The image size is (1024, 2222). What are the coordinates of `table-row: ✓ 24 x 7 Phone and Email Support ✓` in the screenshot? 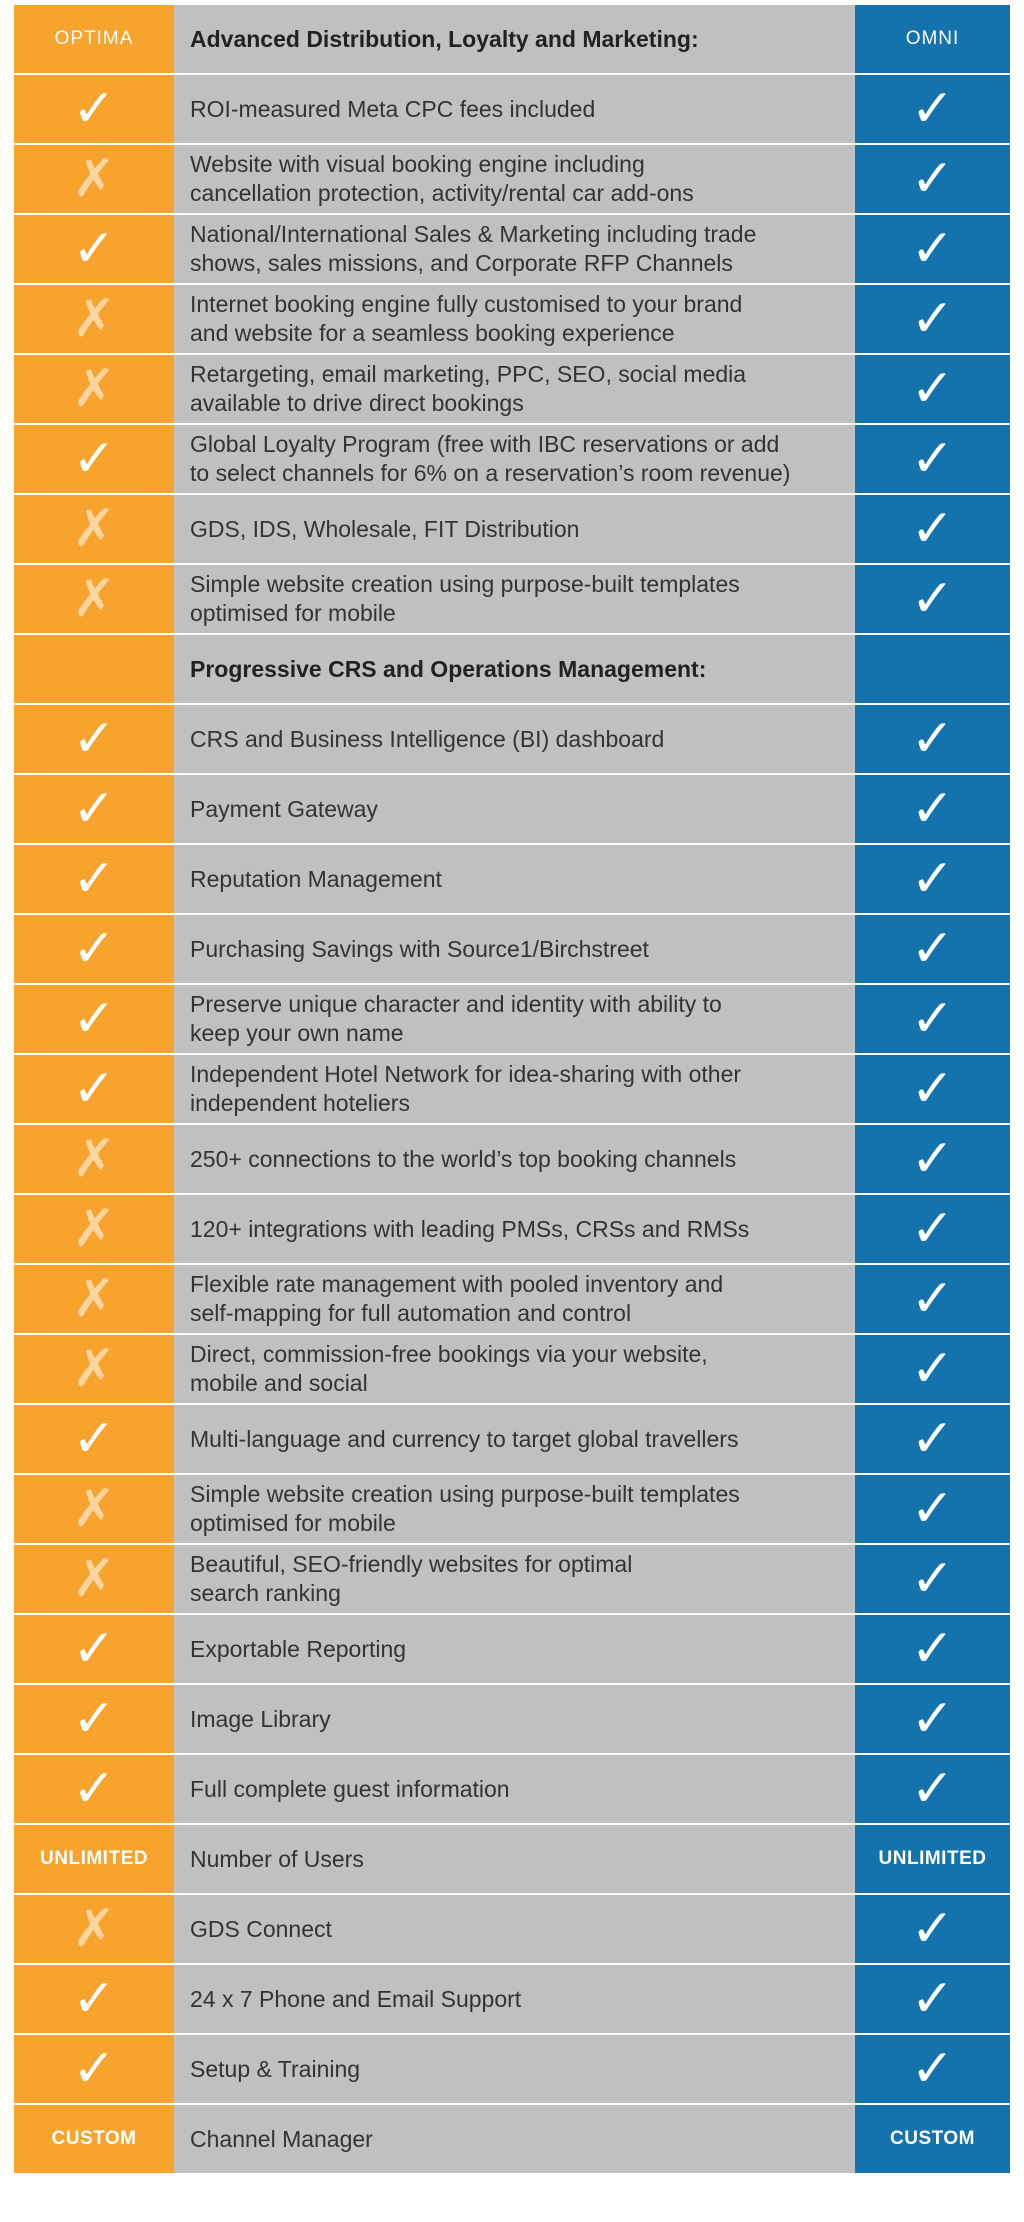 It's located at (512, 2000).